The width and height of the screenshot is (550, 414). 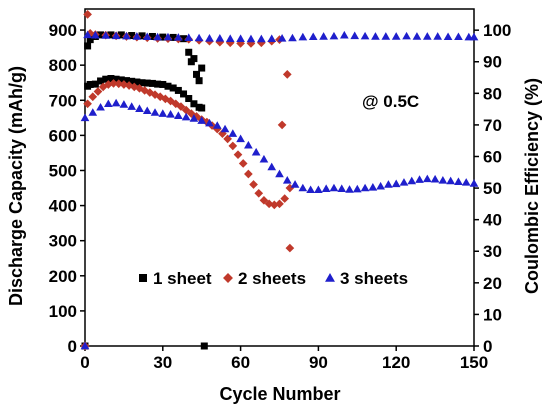 I want to click on y-right-tick-label: 50, so click(x=492, y=188).